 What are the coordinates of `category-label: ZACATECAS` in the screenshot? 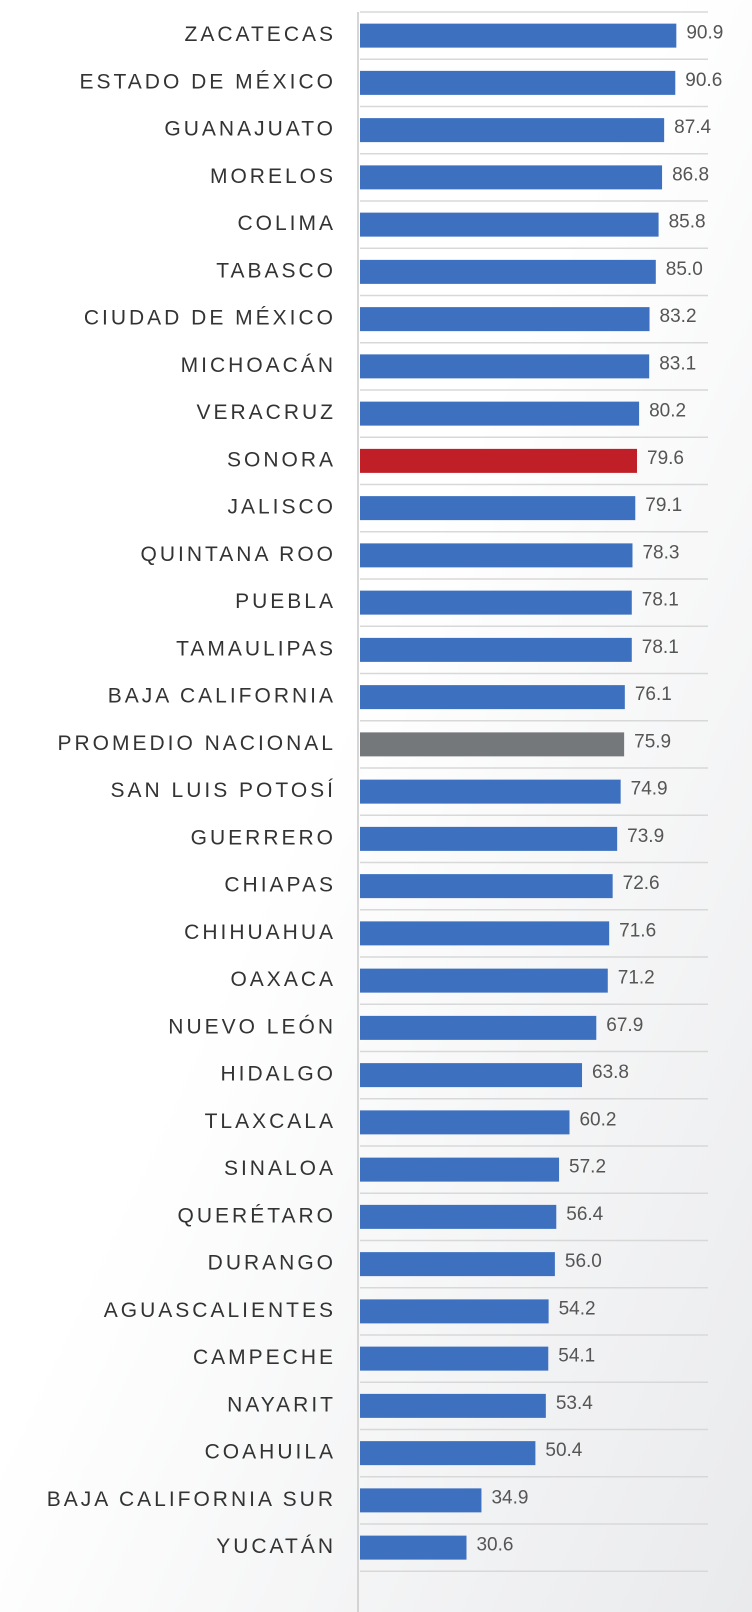 It's located at (260, 34).